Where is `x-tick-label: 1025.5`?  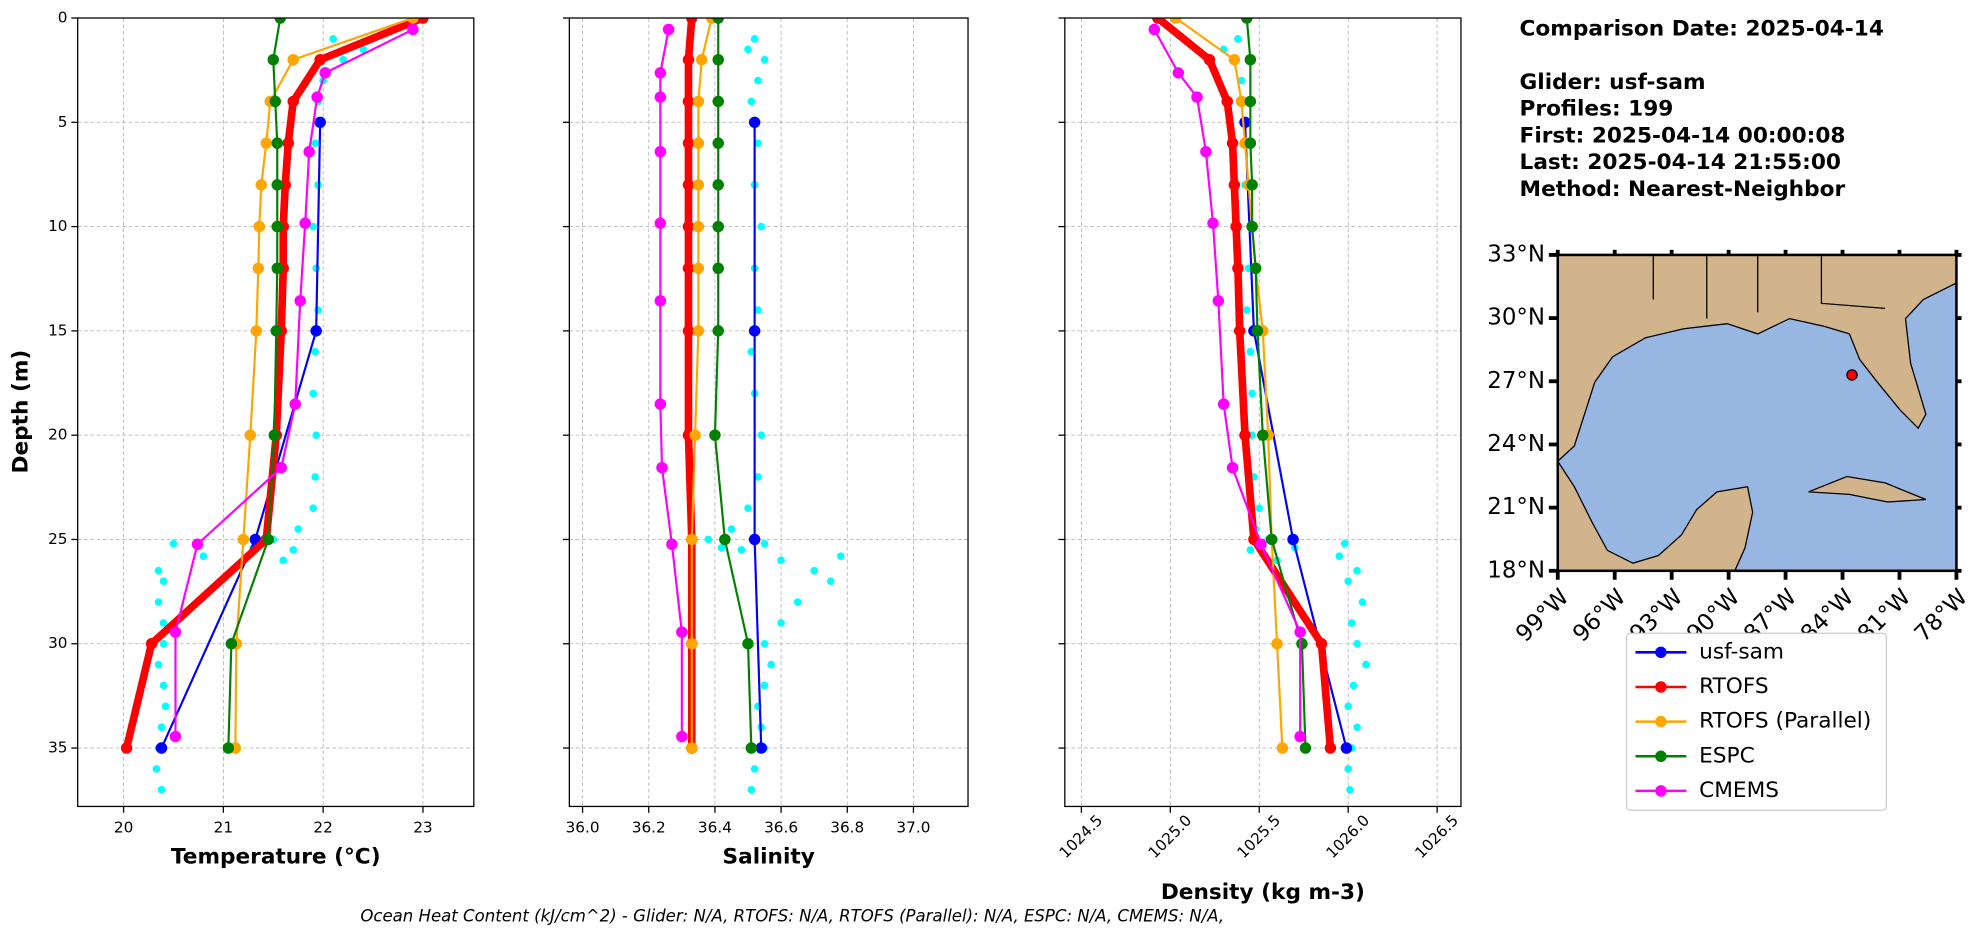 x-tick-label: 1025.5 is located at coordinates (1259, 836).